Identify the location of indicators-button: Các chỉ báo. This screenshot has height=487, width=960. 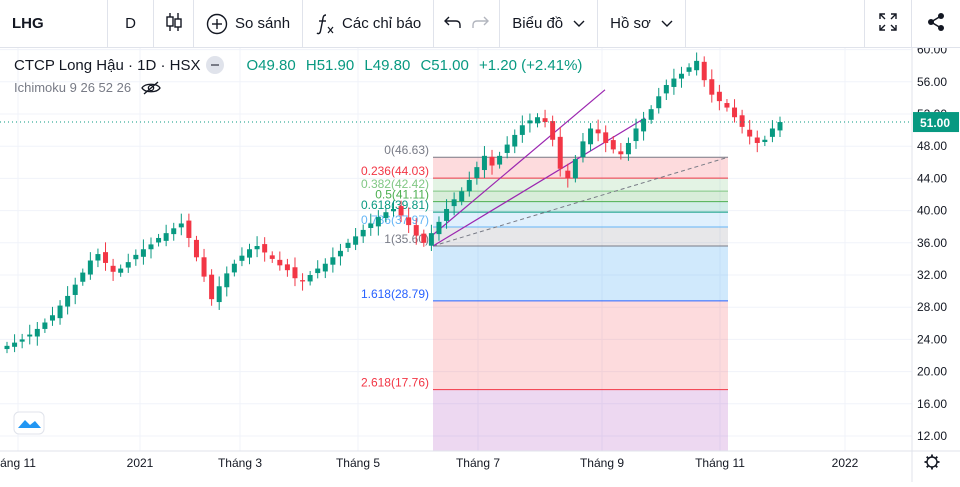
(369, 24).